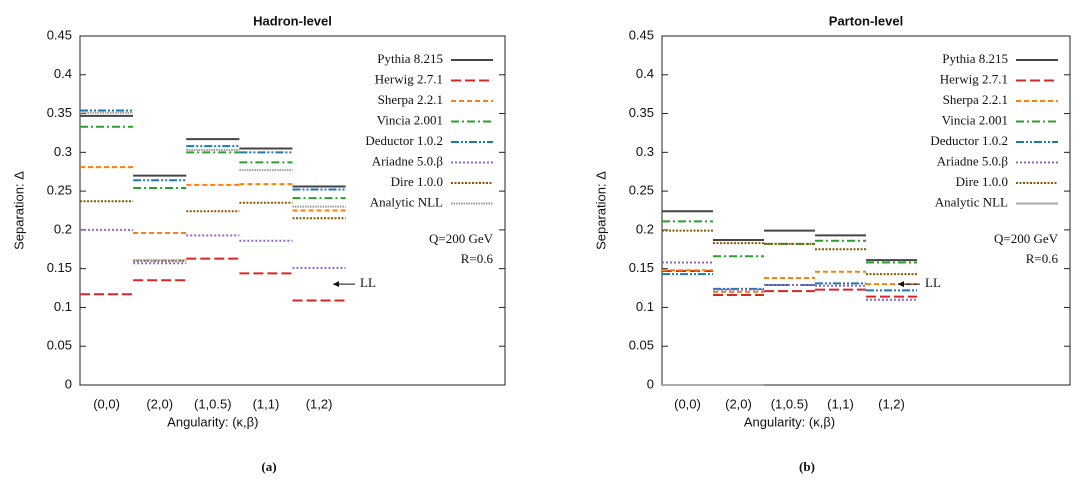 The width and height of the screenshot is (1076, 489). I want to click on panel-label: (b), so click(807, 466).